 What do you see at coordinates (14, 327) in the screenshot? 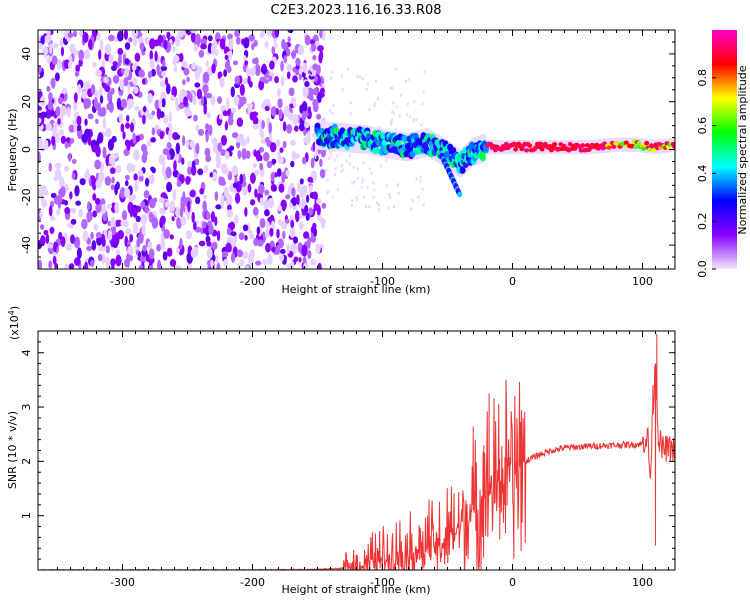
I see `snr-scale-prefix: (x10` at bounding box center [14, 327].